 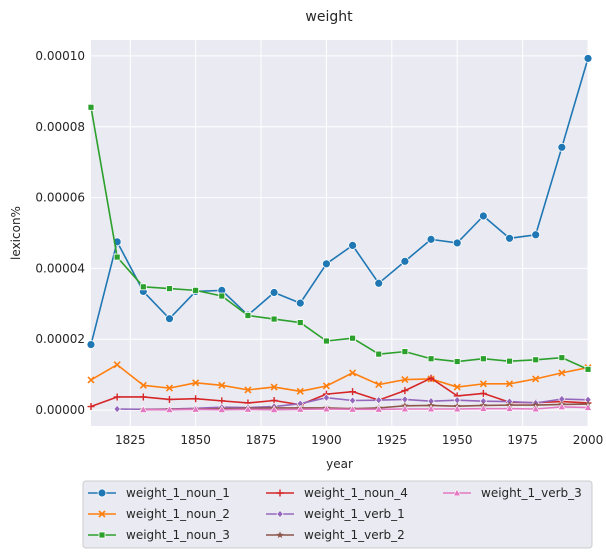 I want to click on y-tick-label: 0.00010, so click(x=60, y=56).